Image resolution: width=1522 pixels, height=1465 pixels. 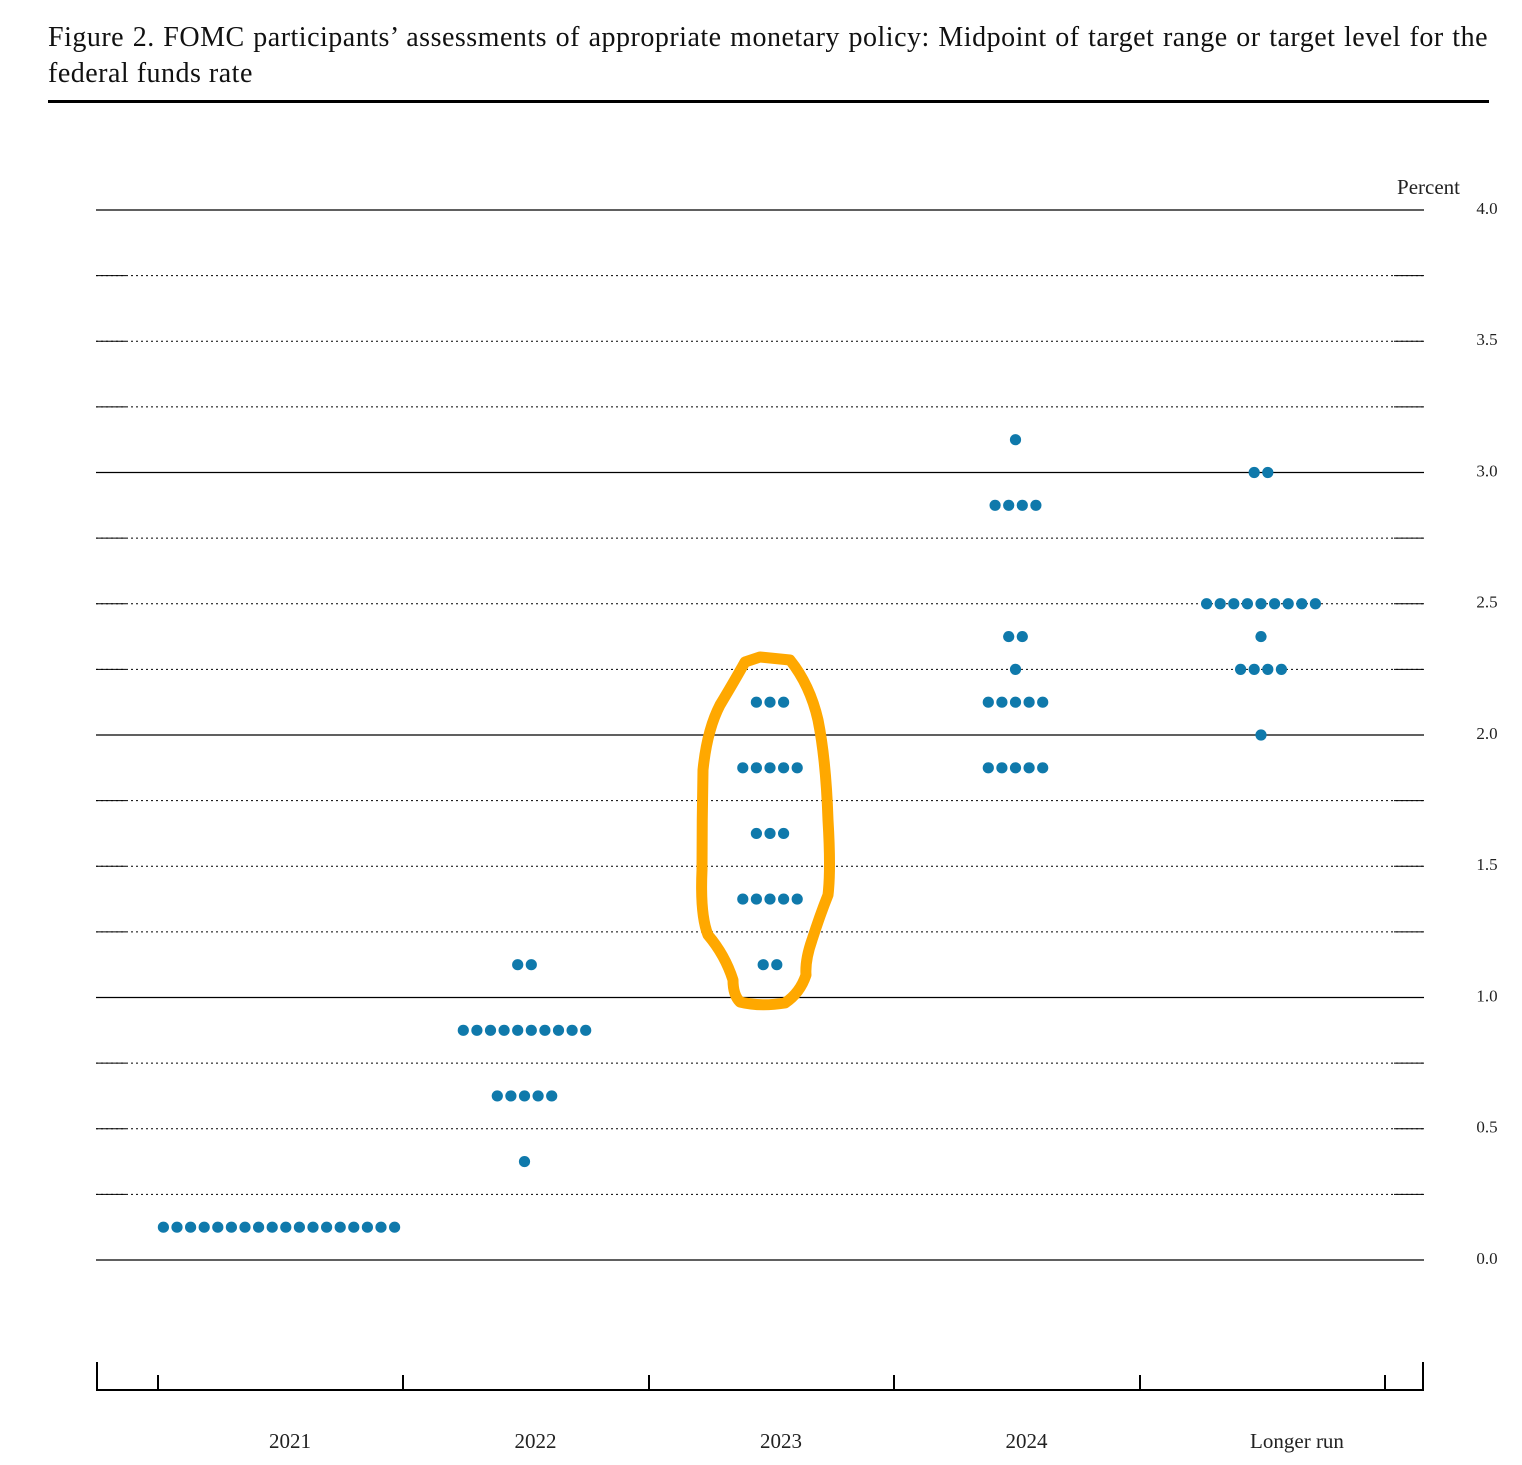 I want to click on x-tick-label: 2023, so click(x=781, y=1441).